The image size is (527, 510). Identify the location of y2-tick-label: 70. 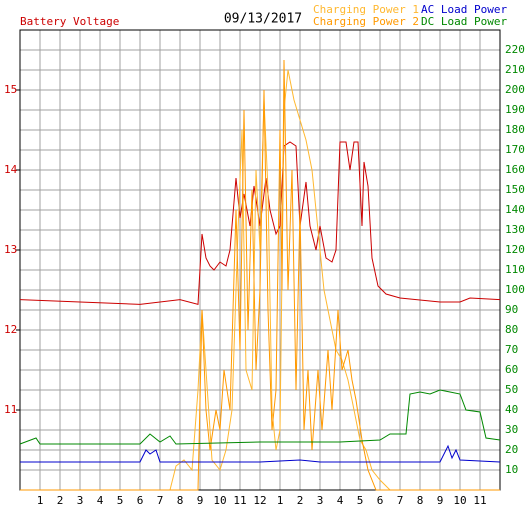
(511, 349).